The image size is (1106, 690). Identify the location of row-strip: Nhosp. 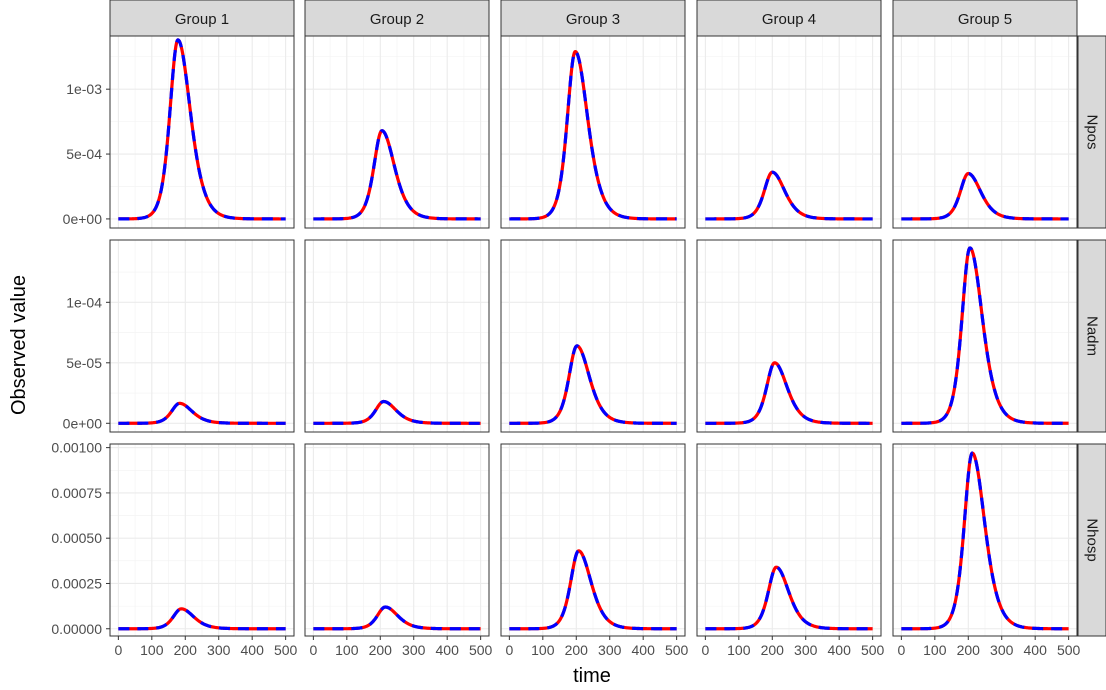
(1091, 540).